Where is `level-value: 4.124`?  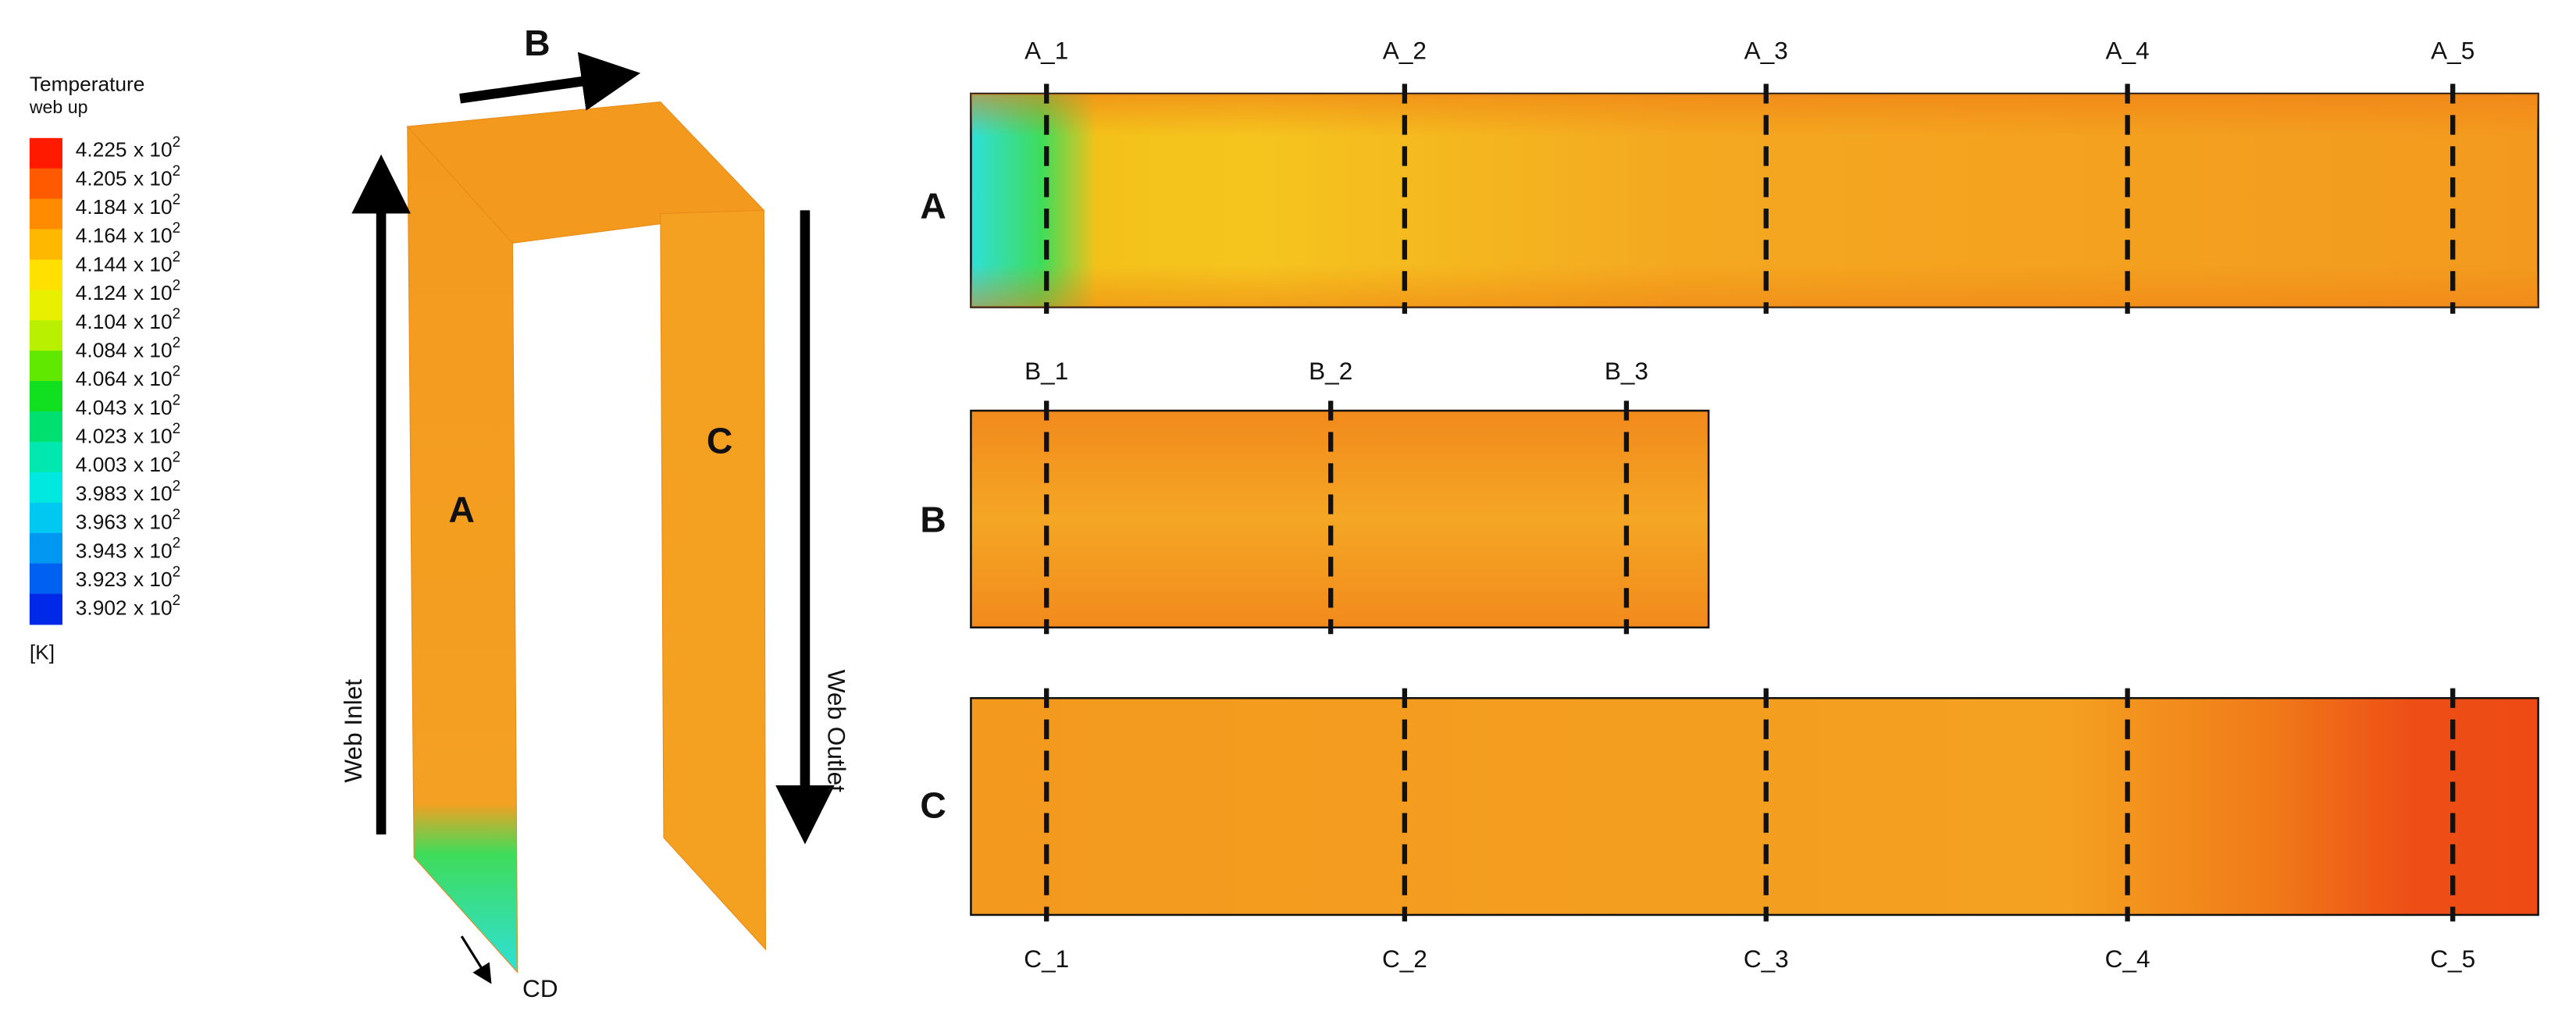
level-value: 4.124 is located at coordinates (101, 292).